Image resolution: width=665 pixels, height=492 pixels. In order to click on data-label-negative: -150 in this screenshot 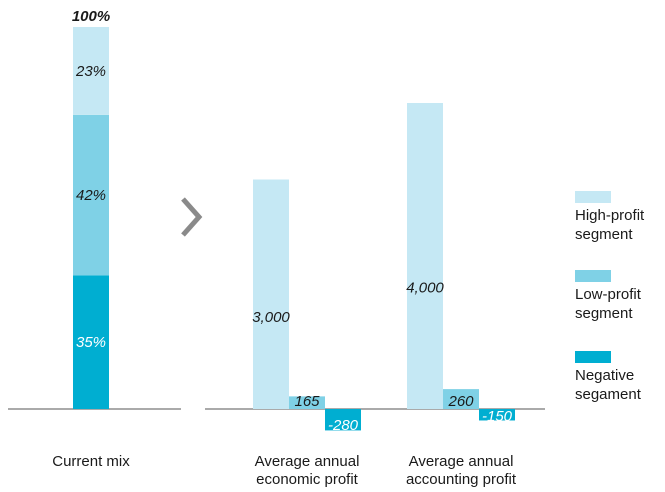, I will do `click(497, 416)`.